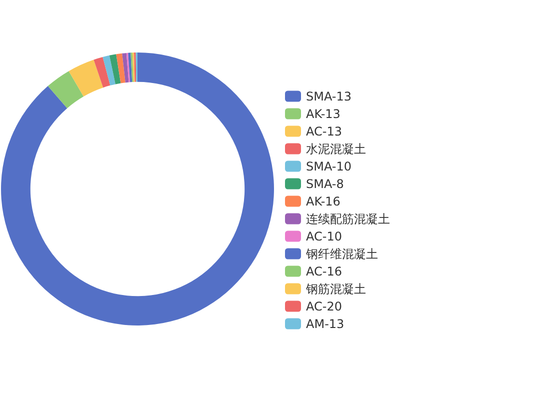 The image size is (550, 420). Describe the element at coordinates (341, 253) in the screenshot. I see `legend-label: 钢纤维混凝土` at that location.